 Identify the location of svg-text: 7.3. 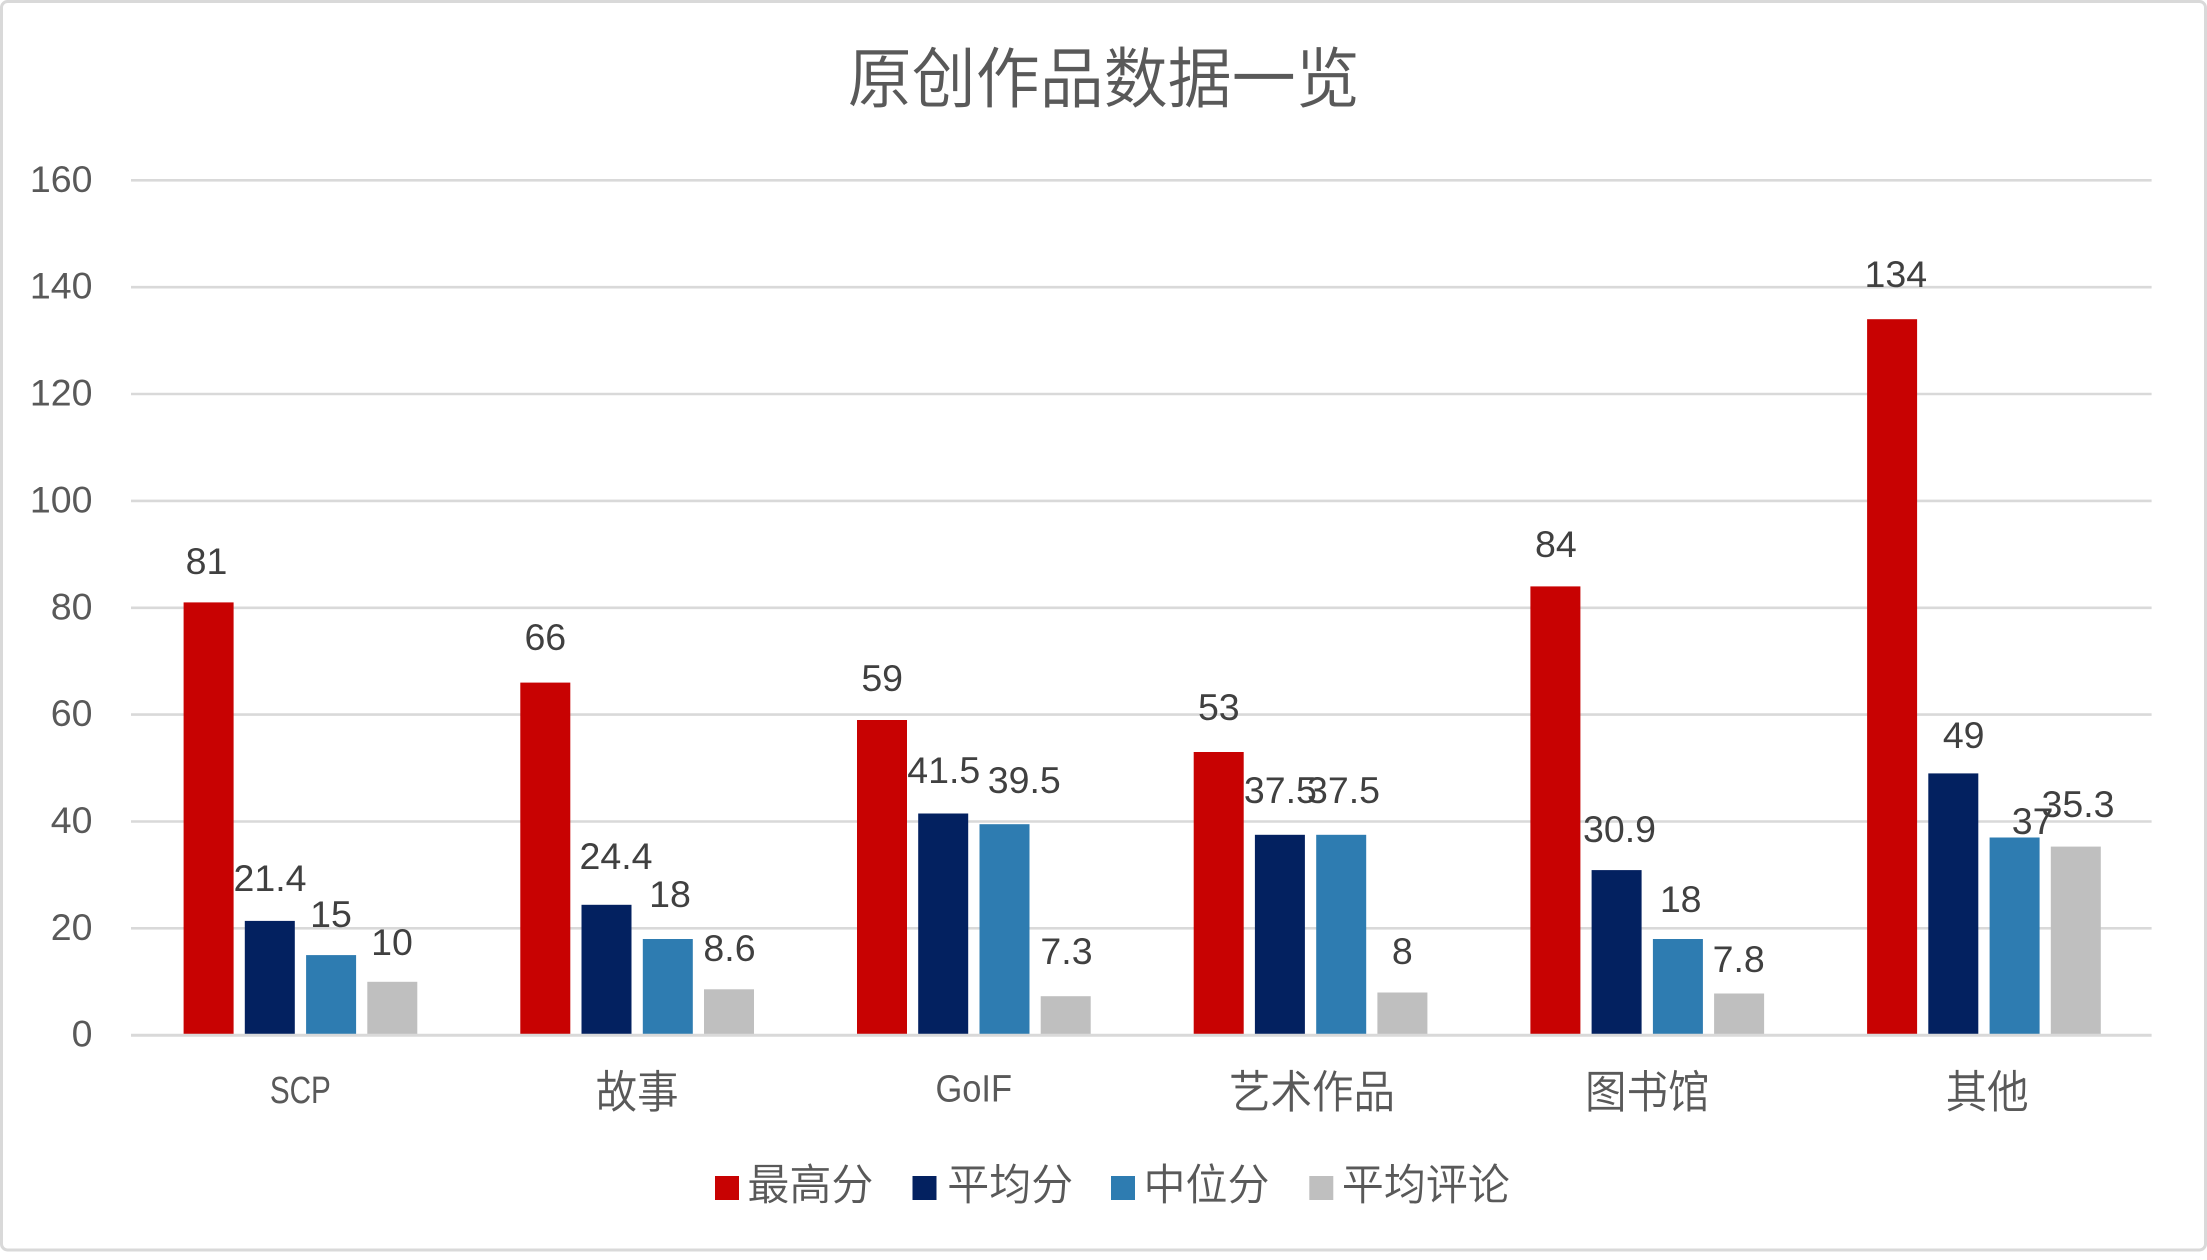
(1066, 951).